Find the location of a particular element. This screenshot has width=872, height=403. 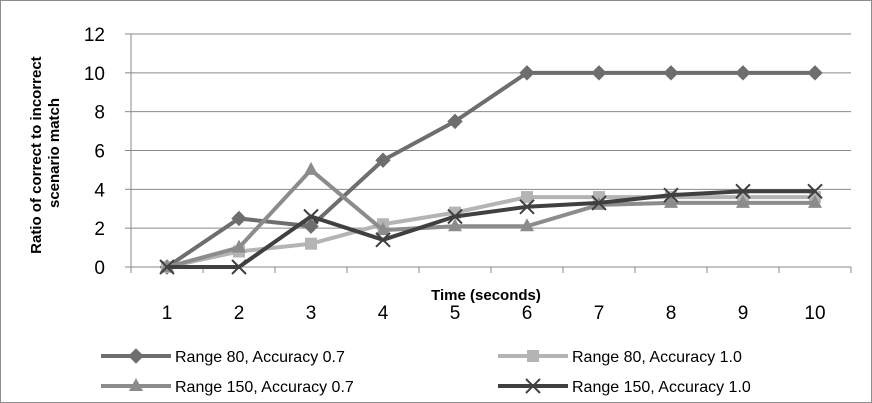

x-tick-label: 9 is located at coordinates (743, 313).